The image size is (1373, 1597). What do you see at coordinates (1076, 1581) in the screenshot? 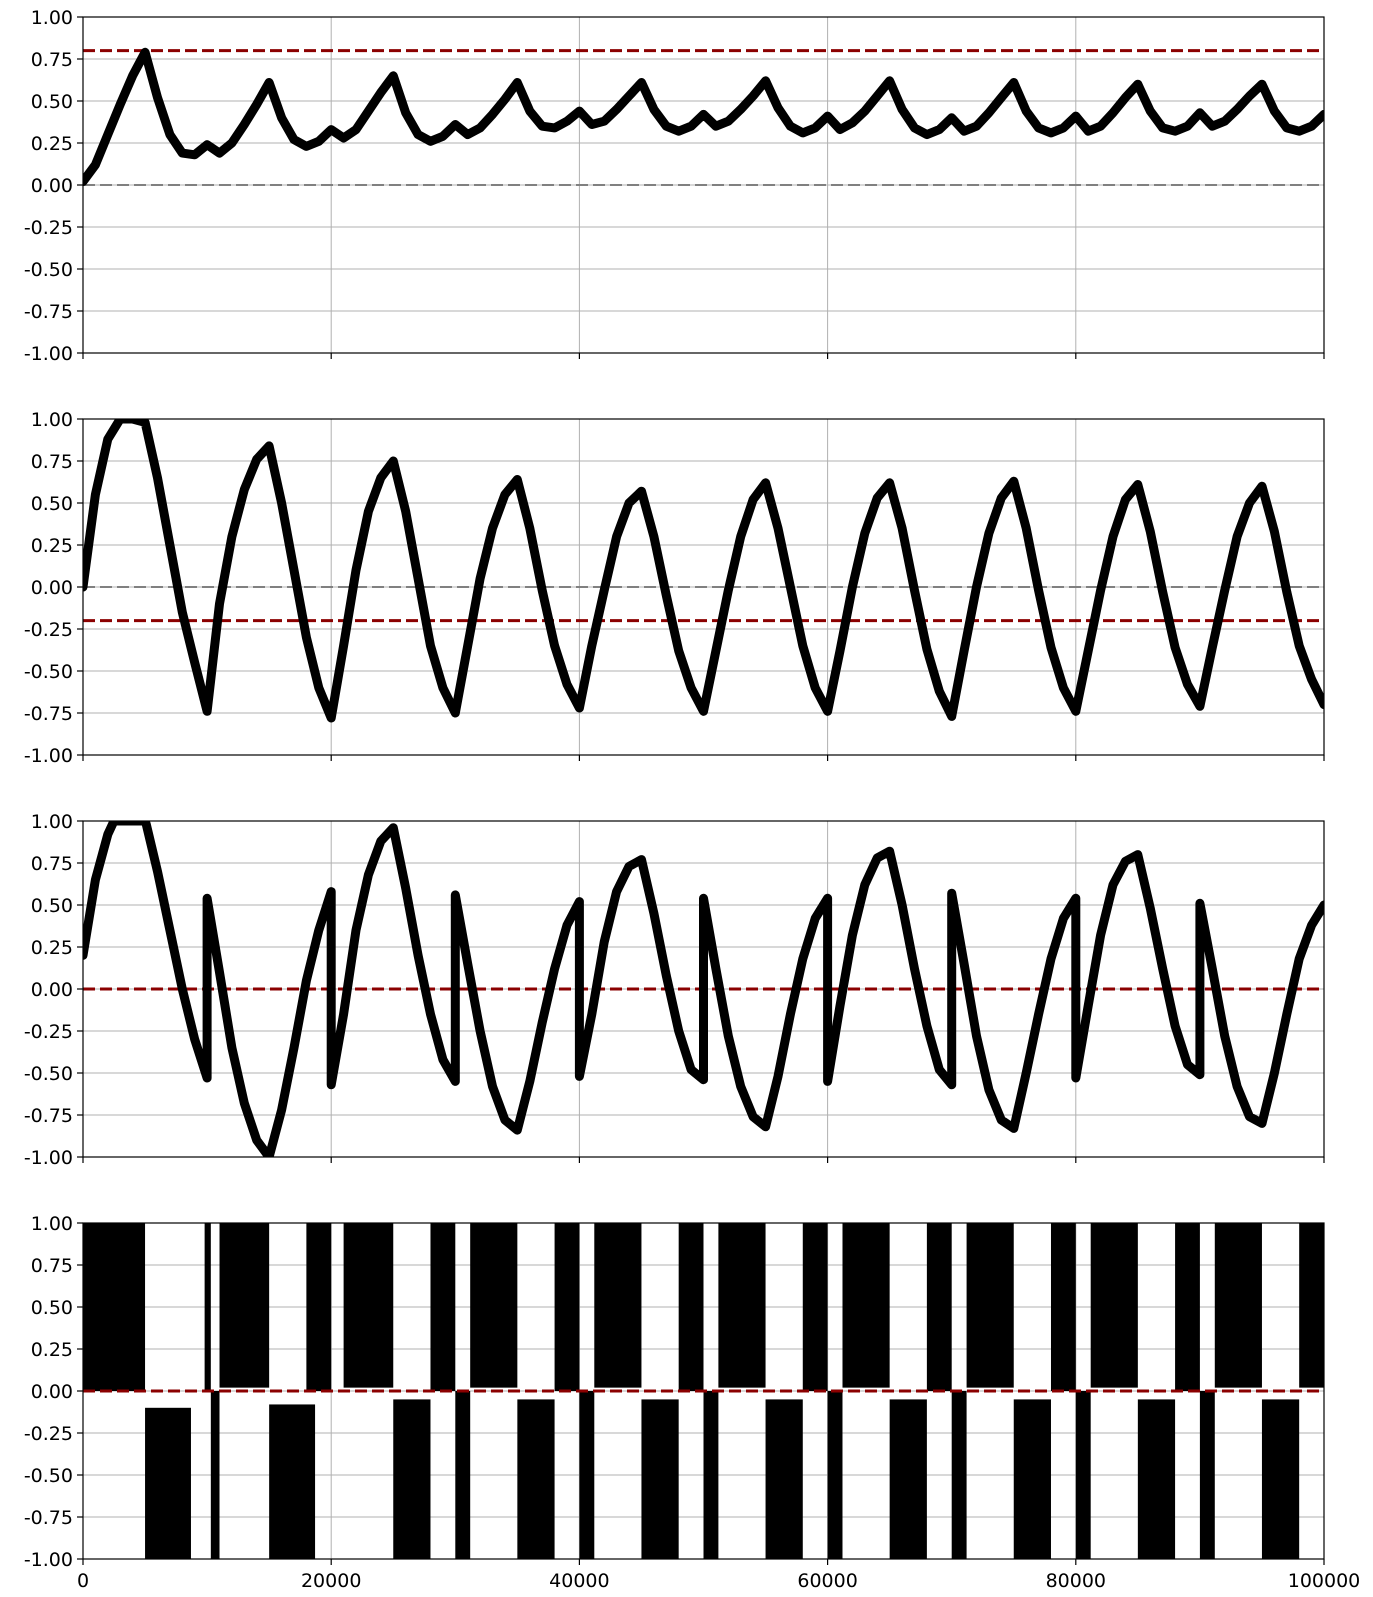
I see `x-tick-label: 80000` at bounding box center [1076, 1581].